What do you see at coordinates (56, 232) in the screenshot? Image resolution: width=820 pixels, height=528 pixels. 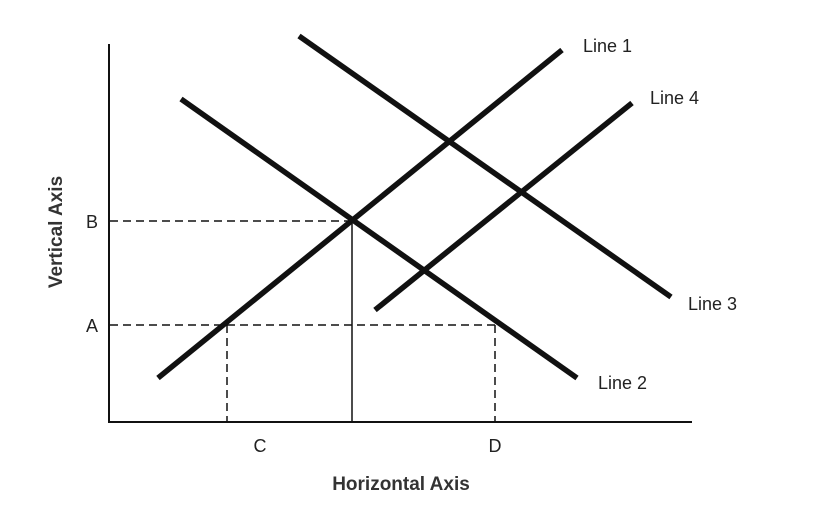 I see `y-axis-title: Vertical Axis` at bounding box center [56, 232].